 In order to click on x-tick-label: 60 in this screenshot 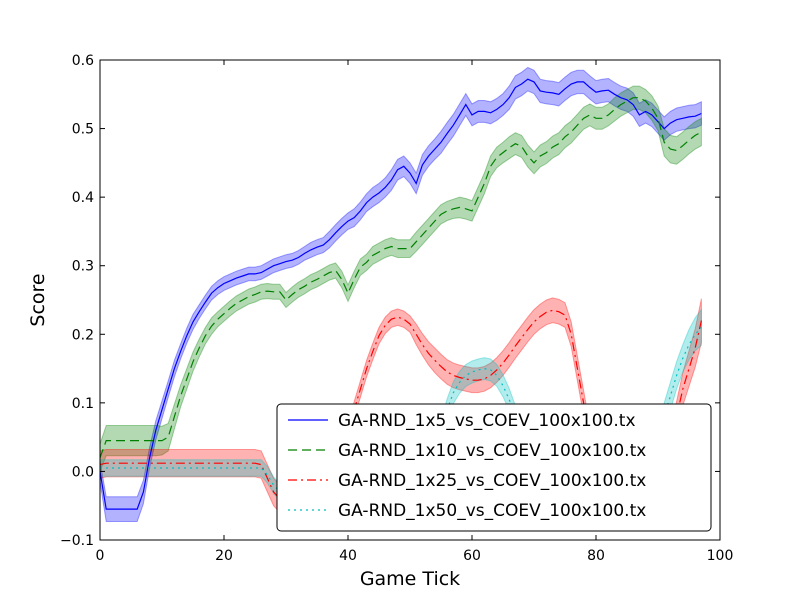, I will do `click(472, 556)`.